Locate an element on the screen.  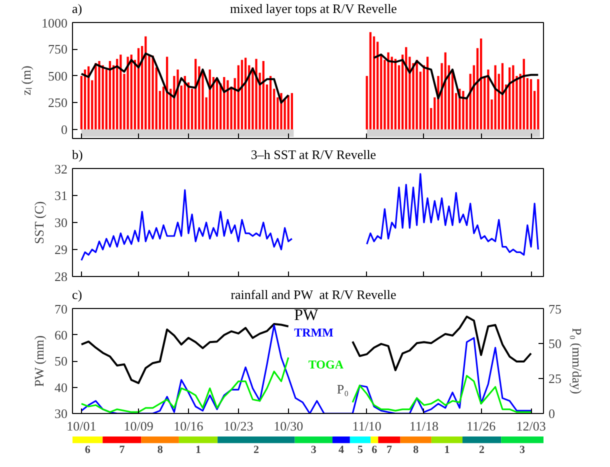
y-tick-label: 31 is located at coordinates (61, 195).